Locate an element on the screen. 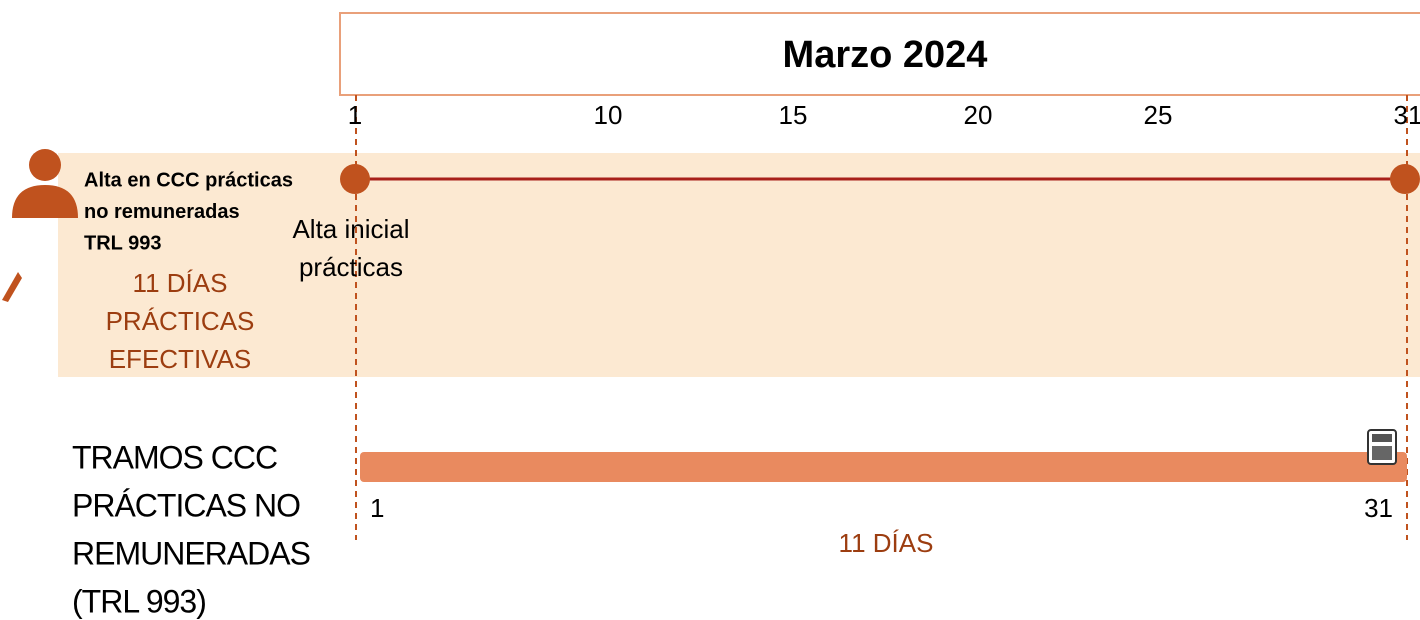 The width and height of the screenshot is (1420, 620). row-label: TRL 993 is located at coordinates (122, 243).